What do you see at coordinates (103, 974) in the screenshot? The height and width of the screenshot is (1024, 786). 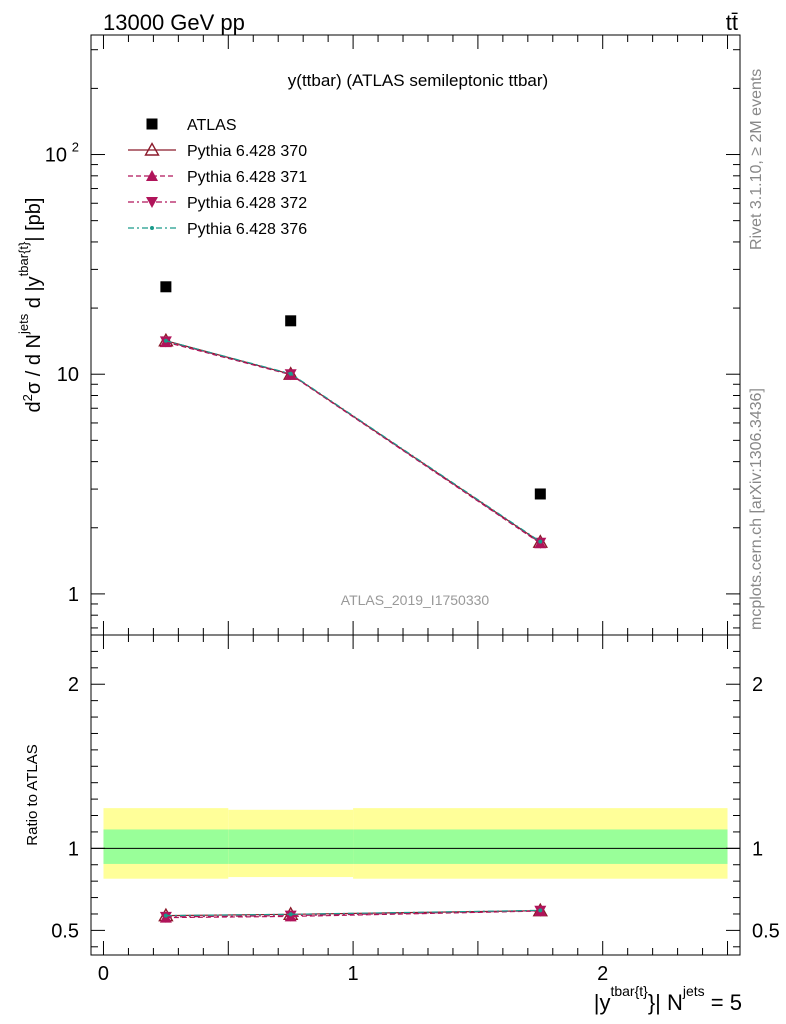 I see `x-tick-label: 0` at bounding box center [103, 974].